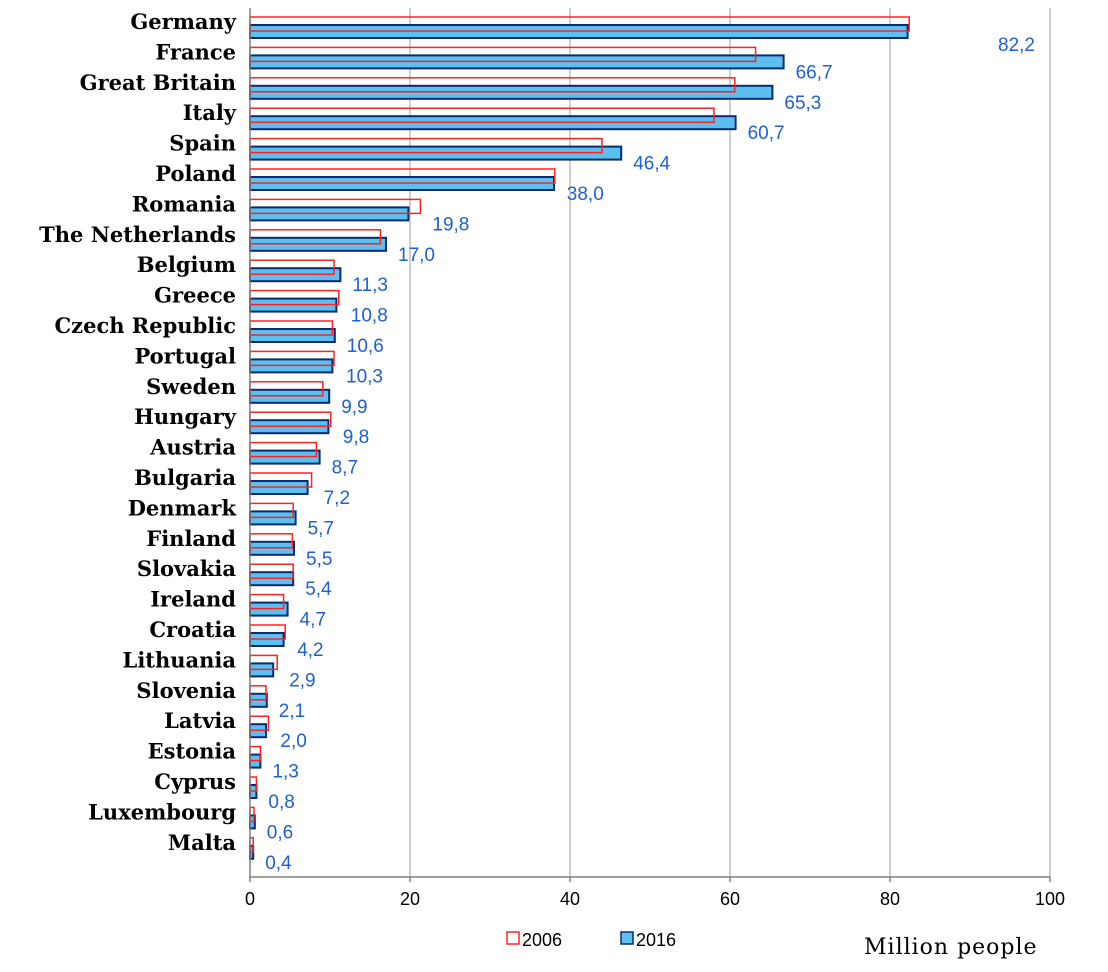 This screenshot has height=972, width=1108. Describe the element at coordinates (1016, 45) in the screenshot. I see `value-label-germany: 82,2` at that location.